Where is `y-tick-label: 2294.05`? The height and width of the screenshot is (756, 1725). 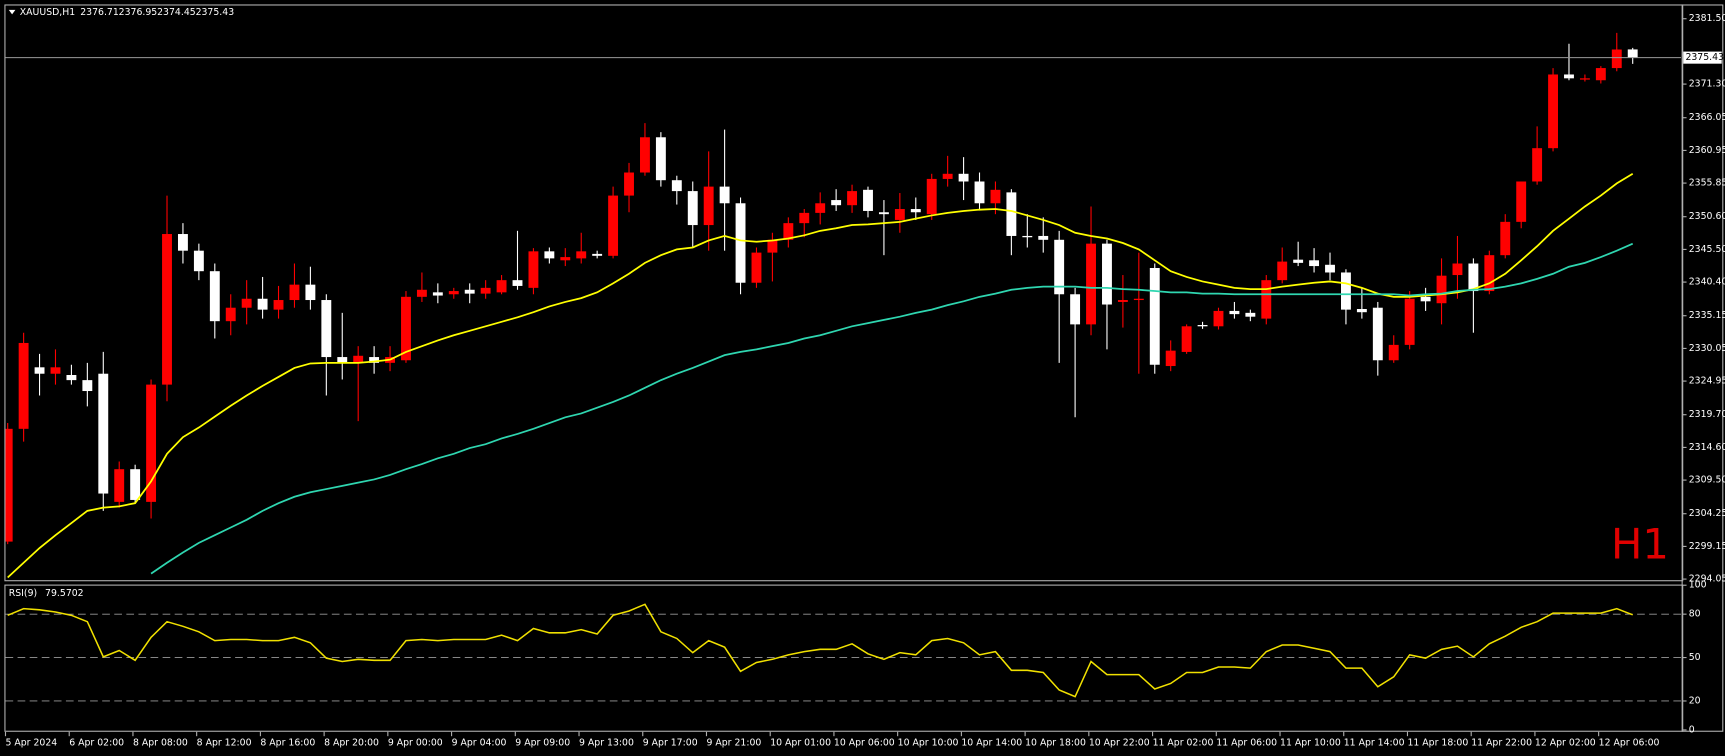 y-tick-label: 2294.05 is located at coordinates (1707, 579).